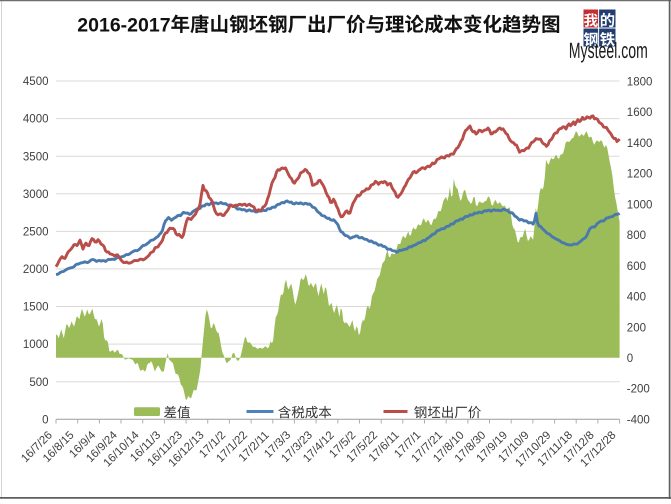 Image resolution: width=671 pixels, height=504 pixels. What do you see at coordinates (36, 82) in the screenshot?
I see `svg-text: 4500` at bounding box center [36, 82].